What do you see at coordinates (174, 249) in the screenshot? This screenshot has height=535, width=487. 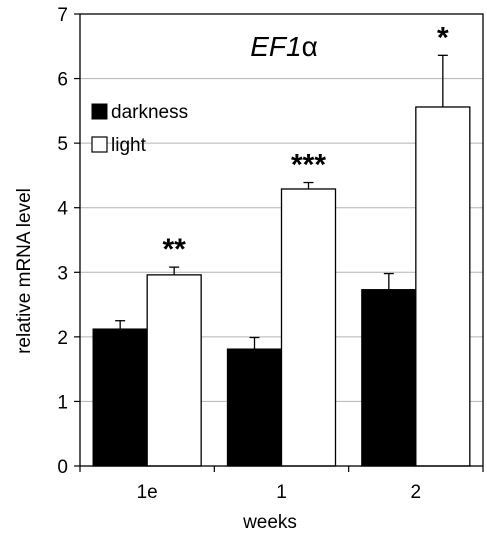 I see `significance-marker: **` at bounding box center [174, 249].